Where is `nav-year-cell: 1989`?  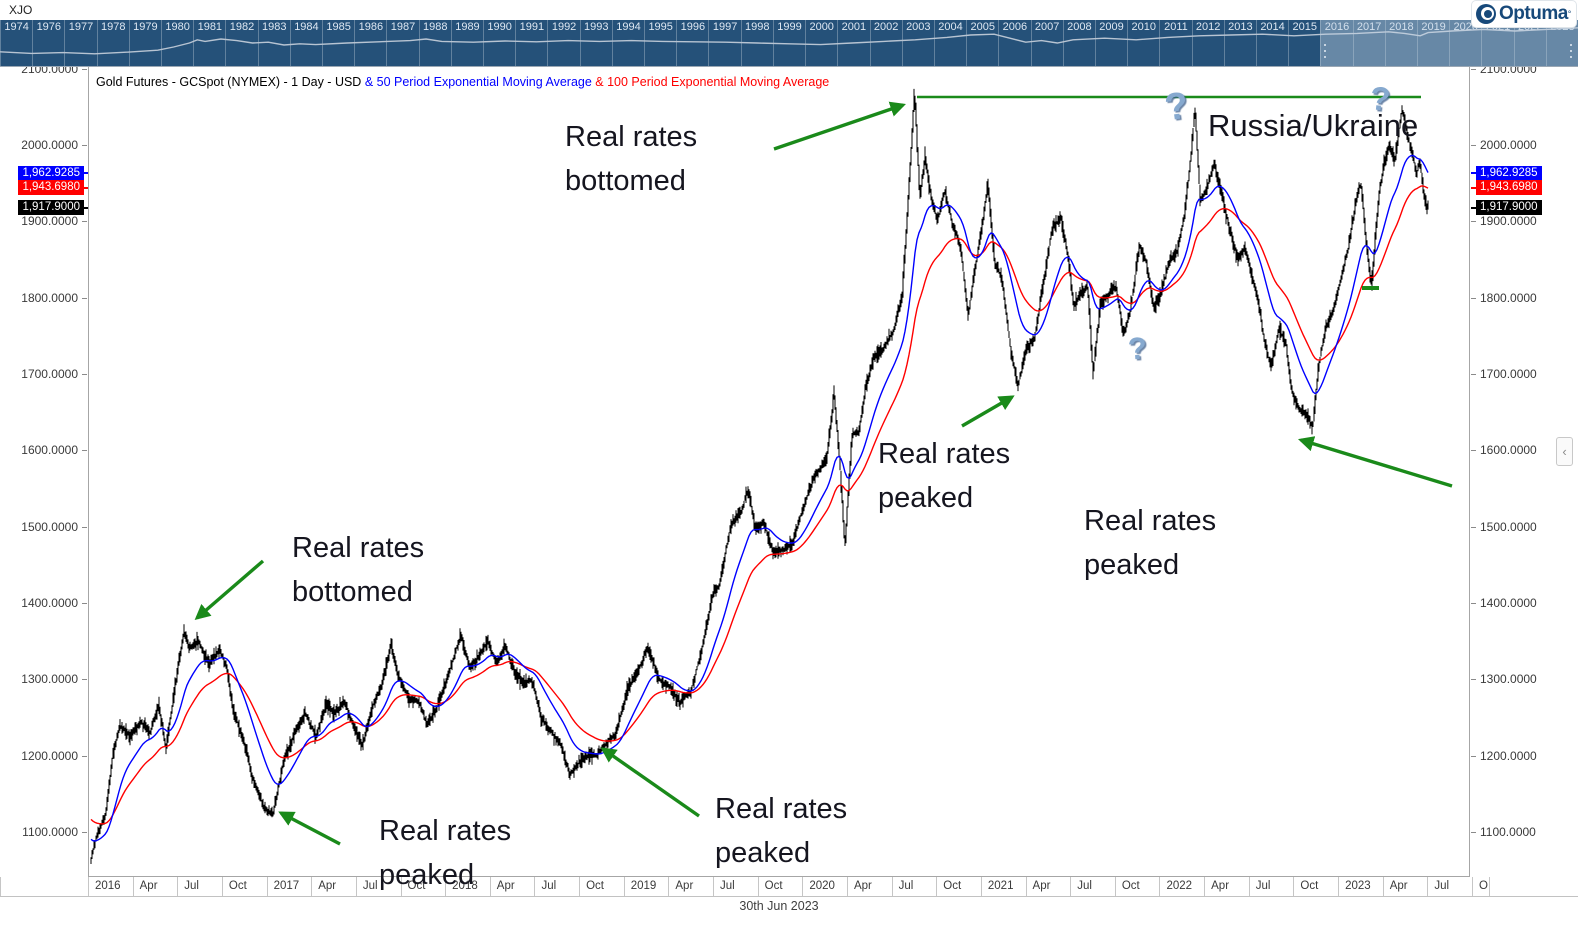 nav-year-cell: 1989 is located at coordinates (466, 43).